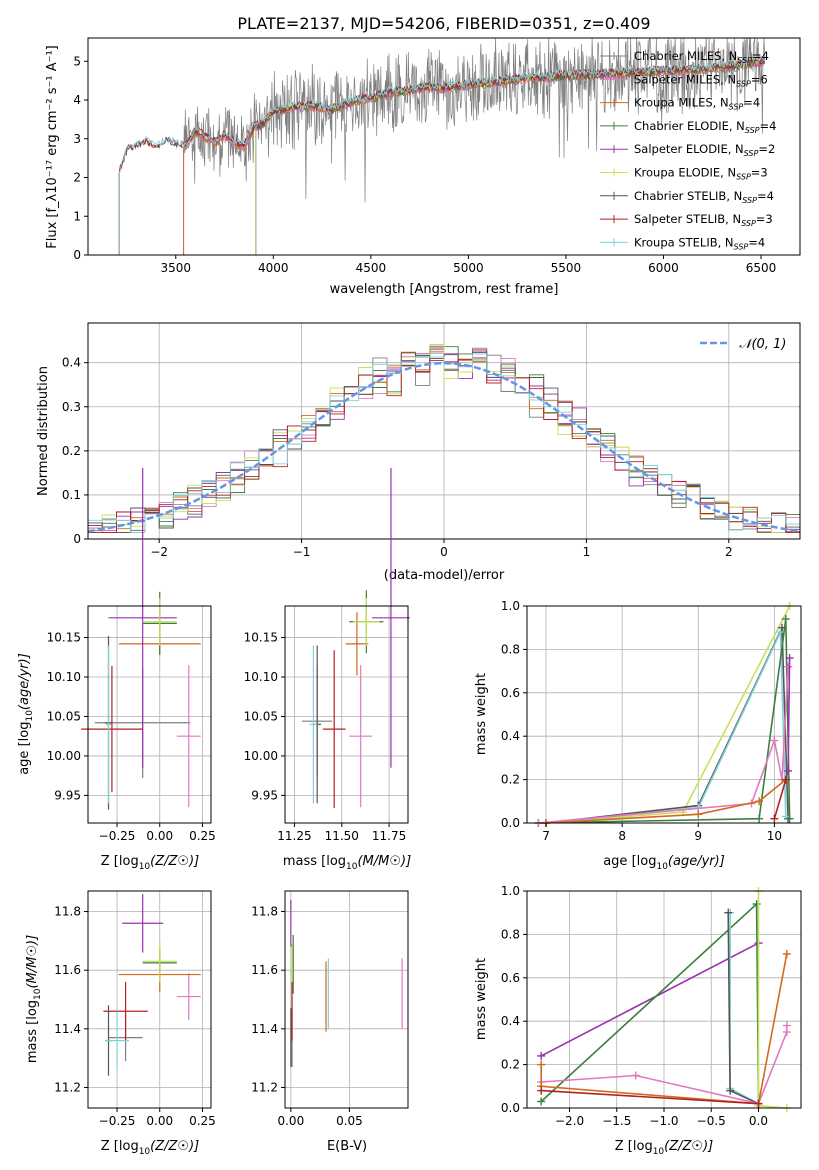  I want to click on legend-label: Chabrier STELIB, NSSP=4, so click(704, 197).